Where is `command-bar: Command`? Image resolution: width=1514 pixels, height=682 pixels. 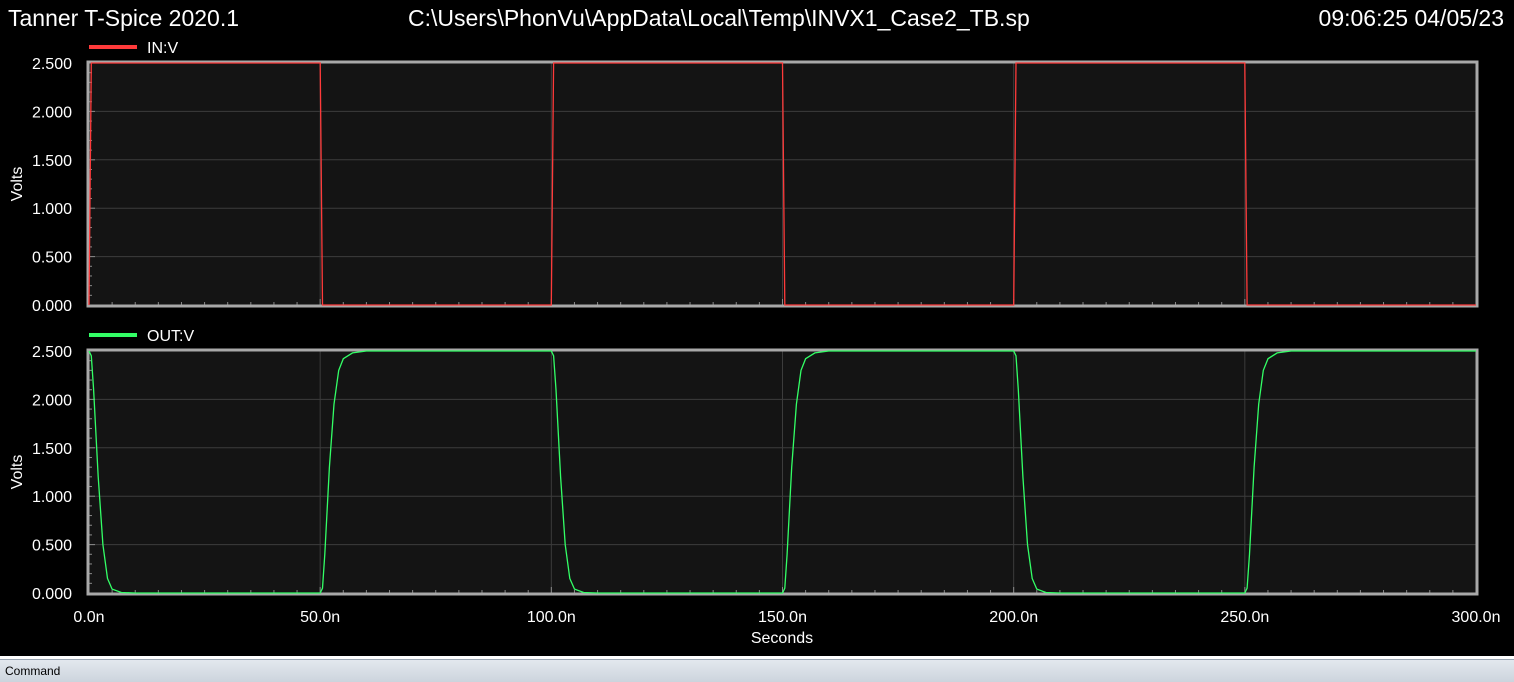 command-bar: Command is located at coordinates (757, 670).